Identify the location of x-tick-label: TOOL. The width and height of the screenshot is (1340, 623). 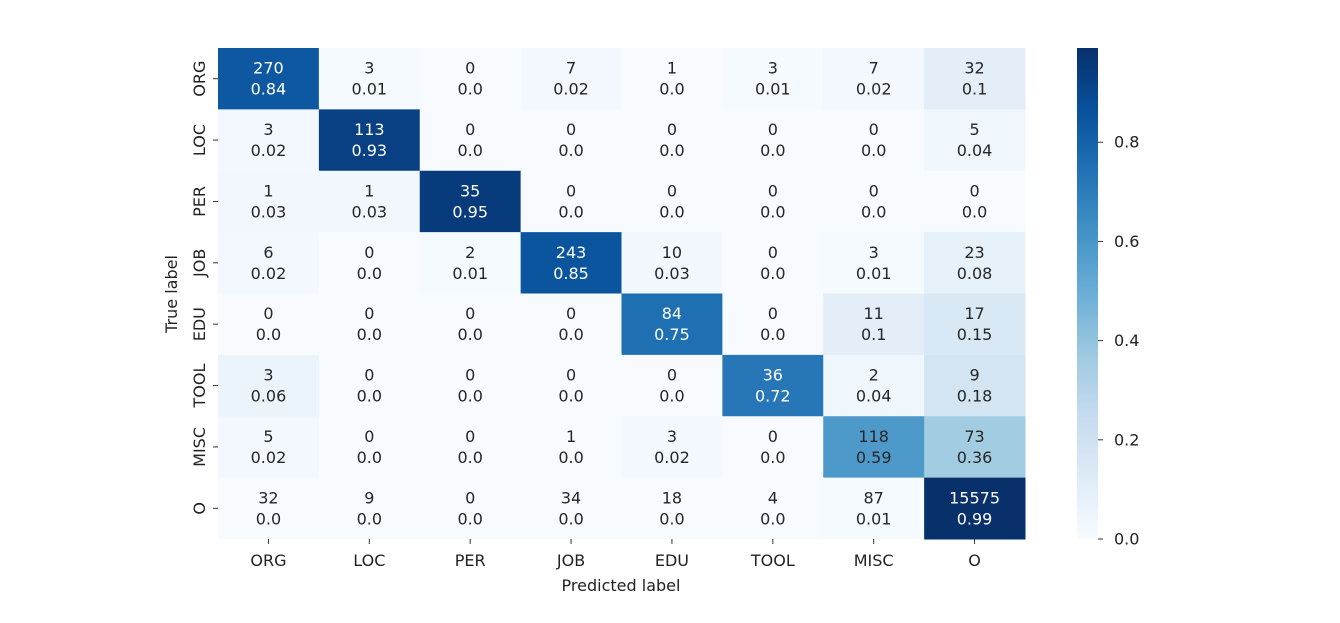
(772, 560).